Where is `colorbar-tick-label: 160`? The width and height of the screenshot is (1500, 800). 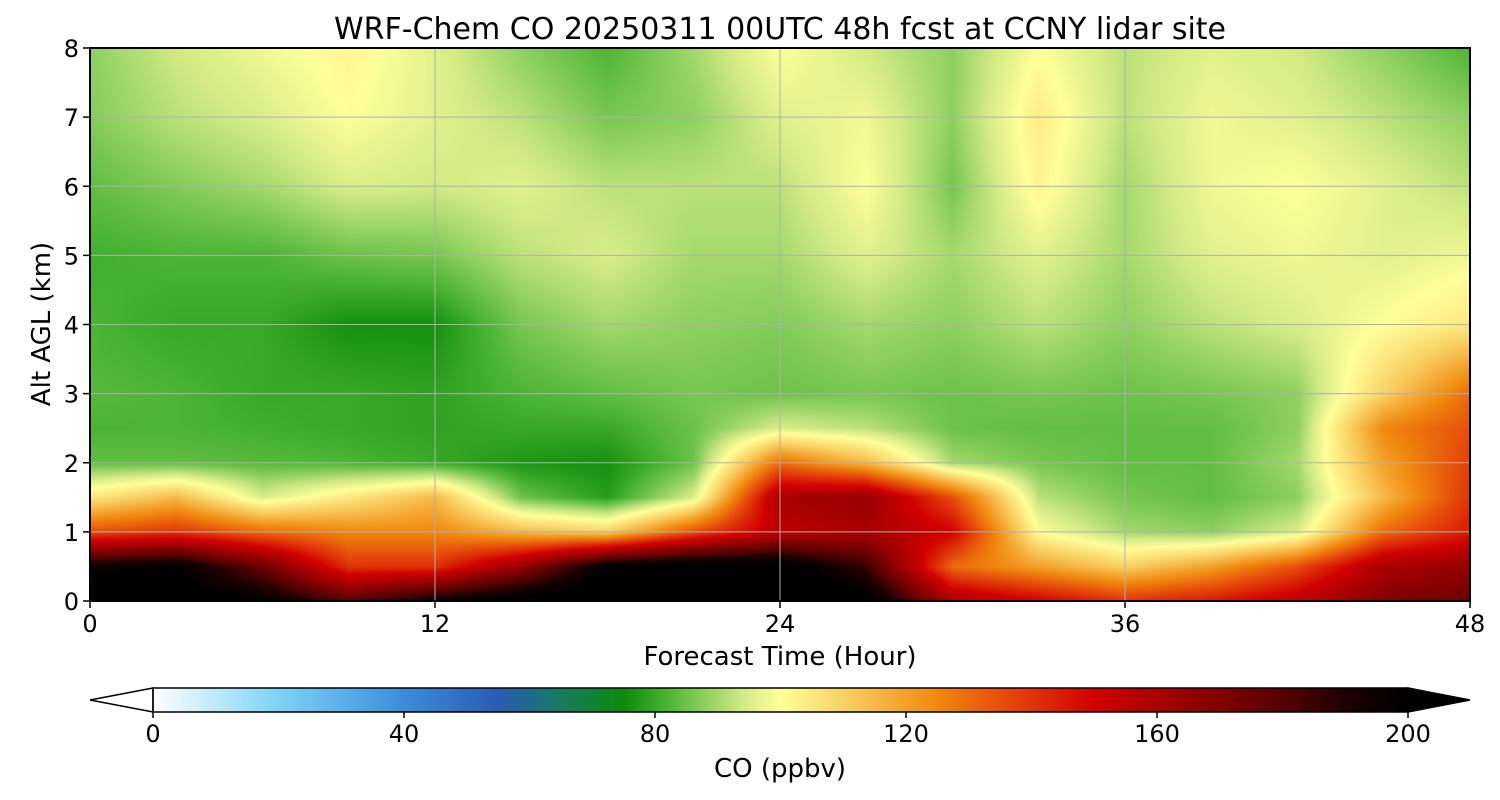 colorbar-tick-label: 160 is located at coordinates (1157, 734).